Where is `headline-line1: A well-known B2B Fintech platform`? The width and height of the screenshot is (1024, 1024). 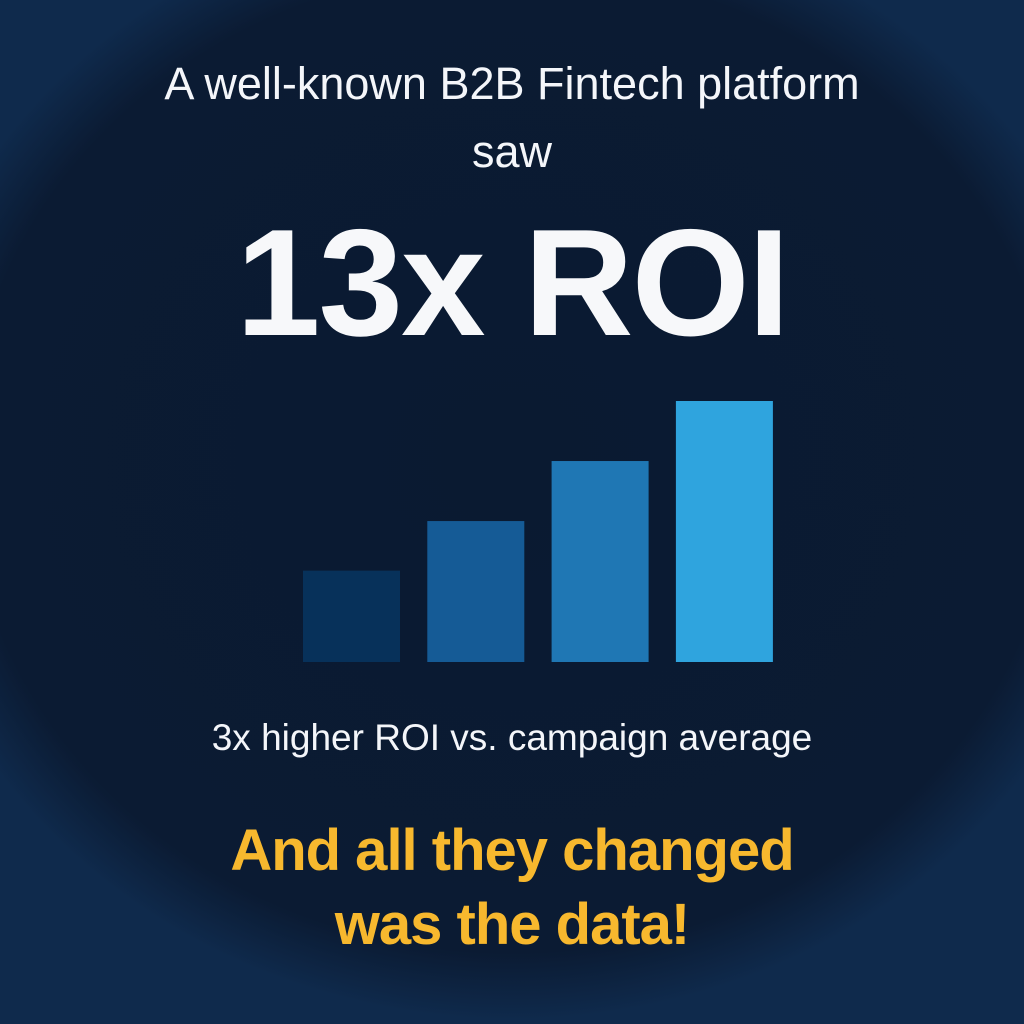
headline-line1: A well-known B2B Fintech platform is located at coordinates (512, 83).